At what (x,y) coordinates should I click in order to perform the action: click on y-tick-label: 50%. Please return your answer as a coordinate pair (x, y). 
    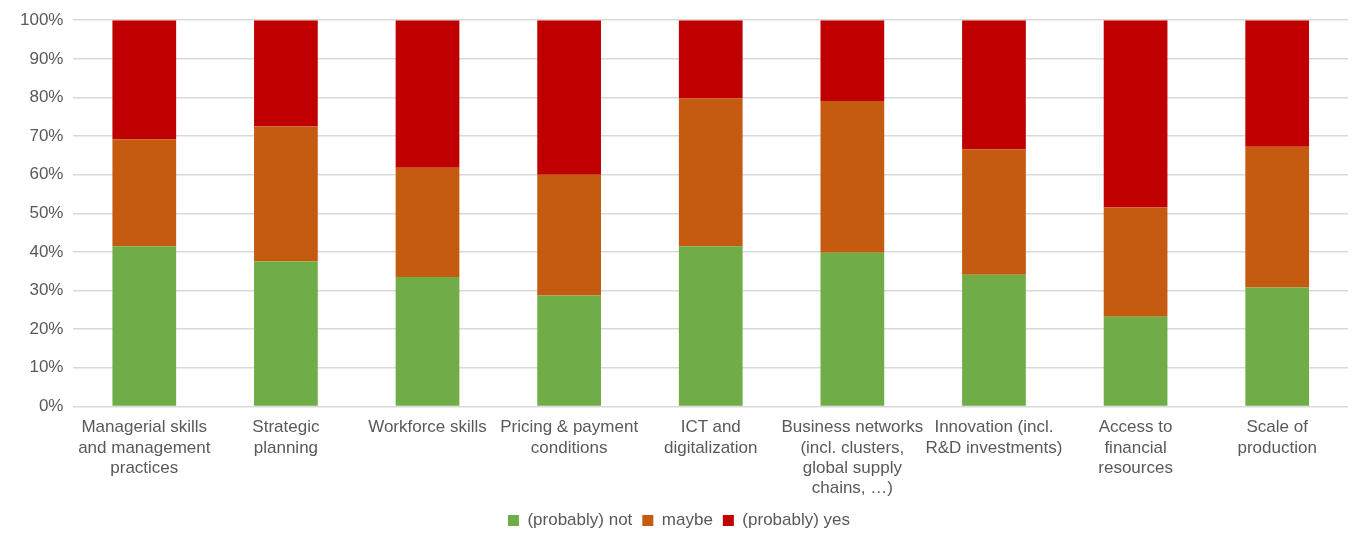
    Looking at the image, I should click on (46, 212).